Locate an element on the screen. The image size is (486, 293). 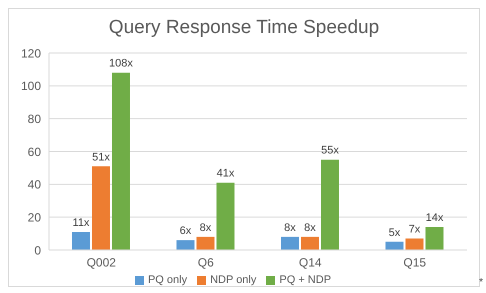
y-tick-label: 0 is located at coordinates (38, 250).